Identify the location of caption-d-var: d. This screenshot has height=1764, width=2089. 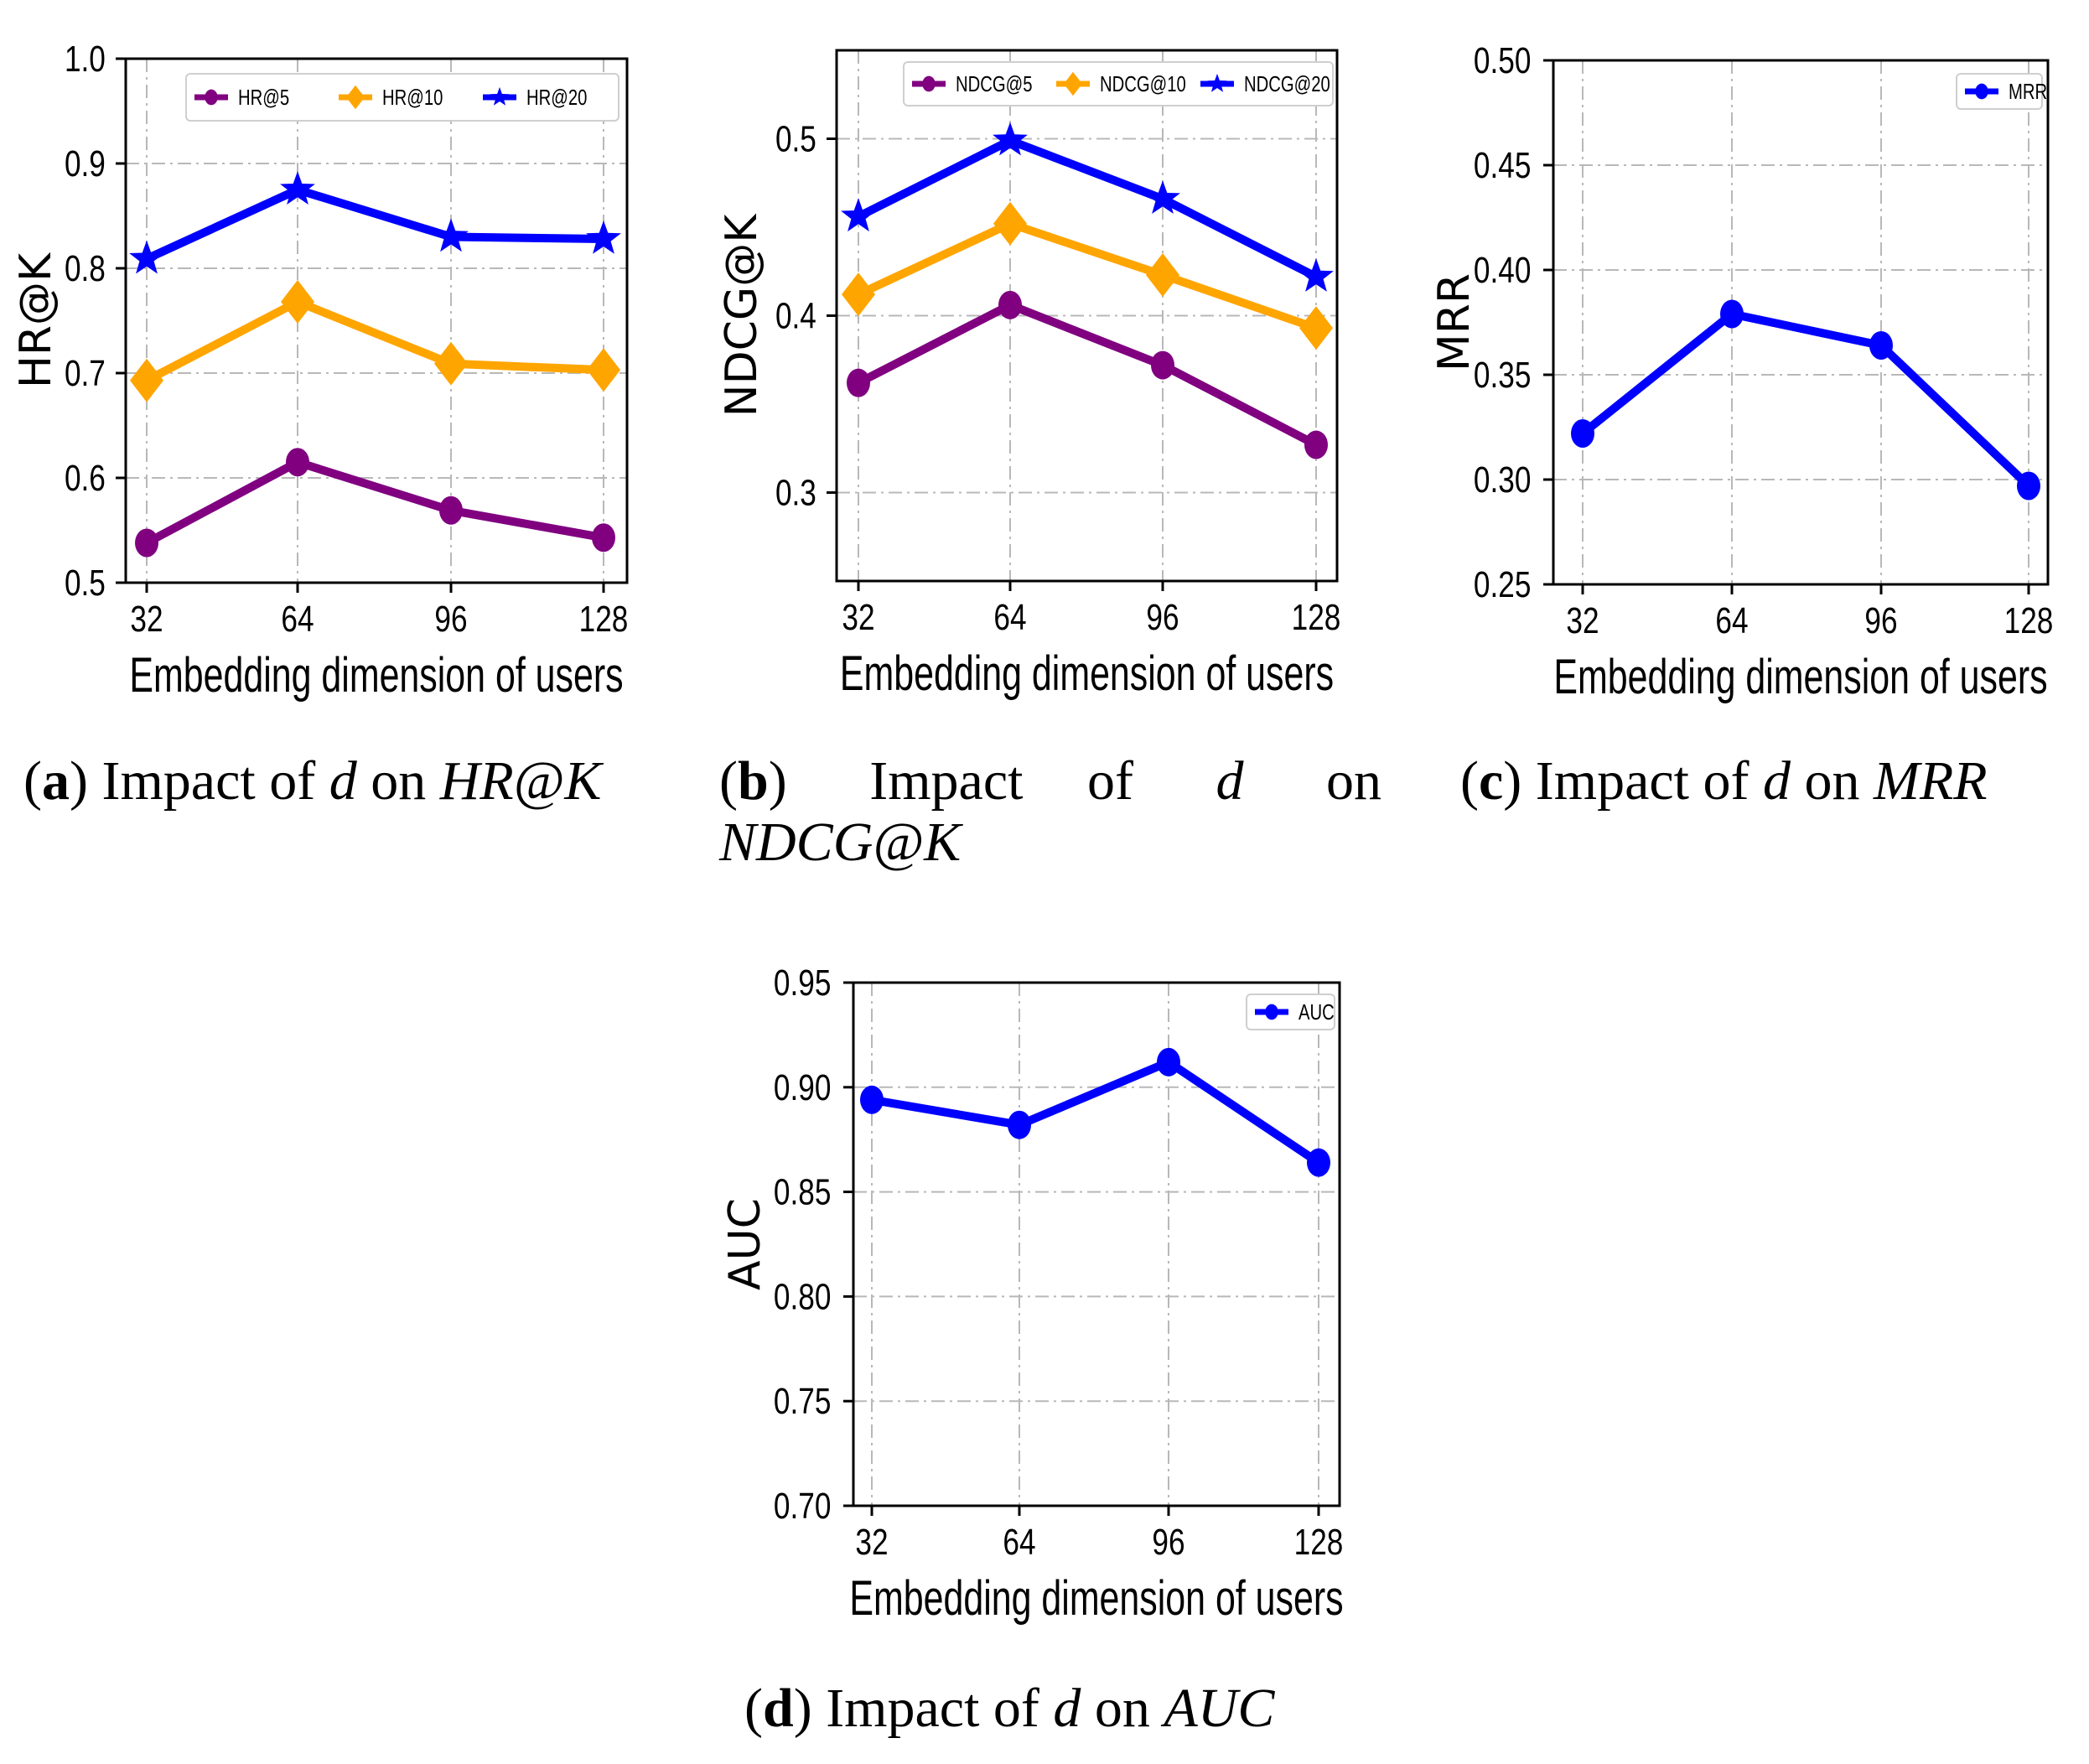
(1067, 1708).